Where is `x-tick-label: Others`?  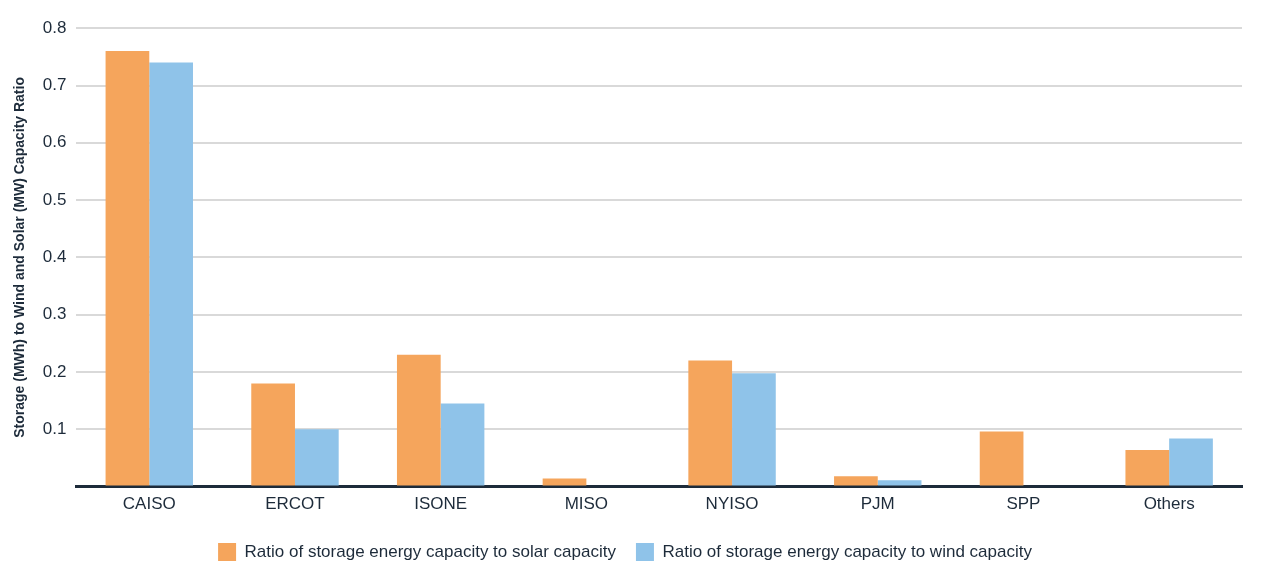 x-tick-label: Others is located at coordinates (1169, 504).